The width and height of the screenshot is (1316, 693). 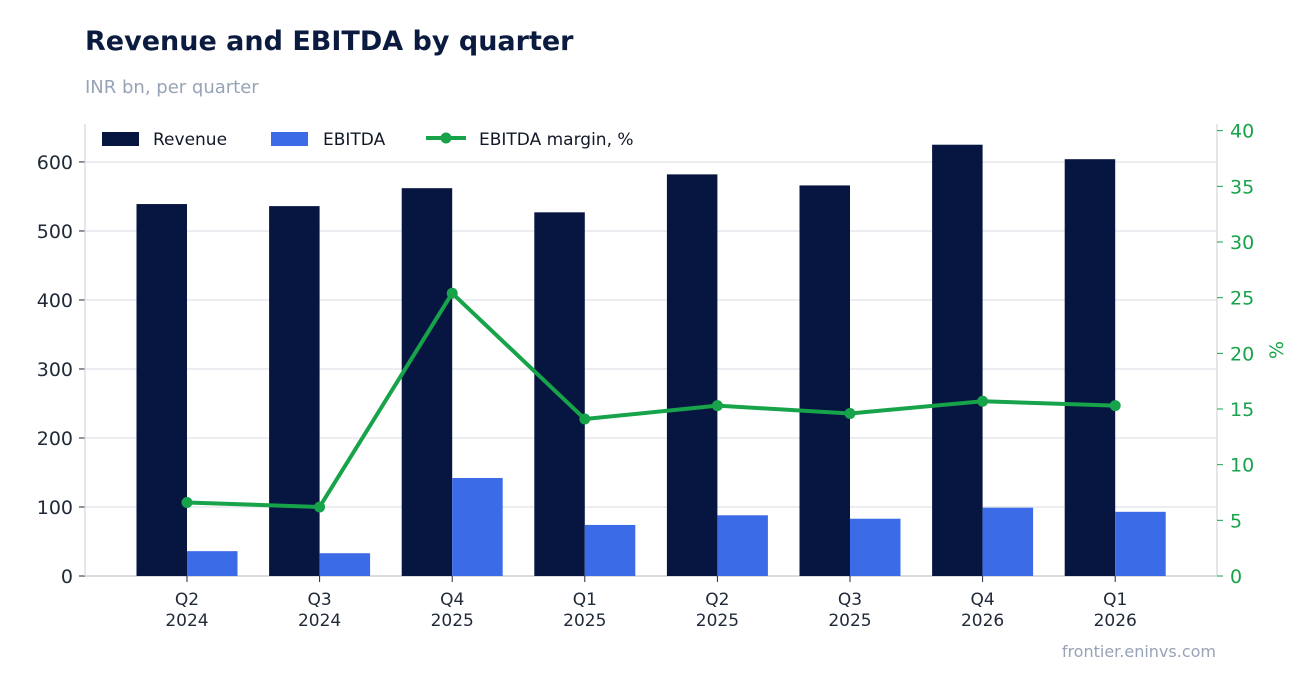 What do you see at coordinates (67, 577) in the screenshot?
I see `left-tick-label: 0` at bounding box center [67, 577].